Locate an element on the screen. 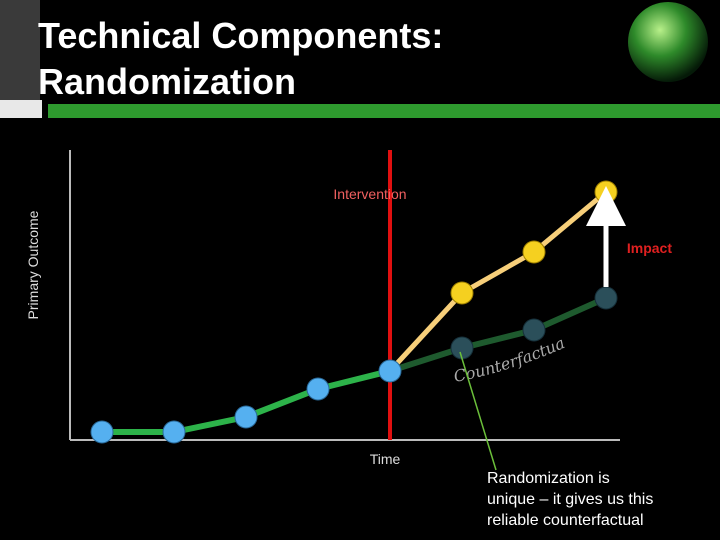 Image resolution: width=720 pixels, height=540 pixels. counterfactual-points is located at coordinates (534, 323).